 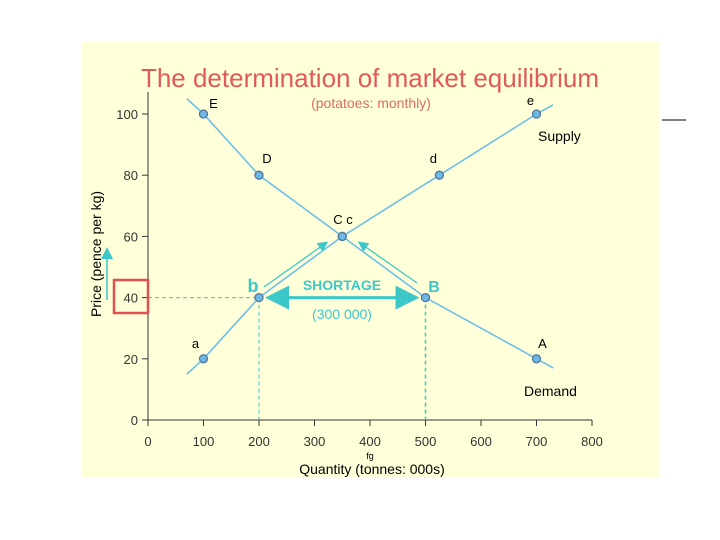 What do you see at coordinates (131, 359) in the screenshot?
I see `y-tick-label: 20` at bounding box center [131, 359].